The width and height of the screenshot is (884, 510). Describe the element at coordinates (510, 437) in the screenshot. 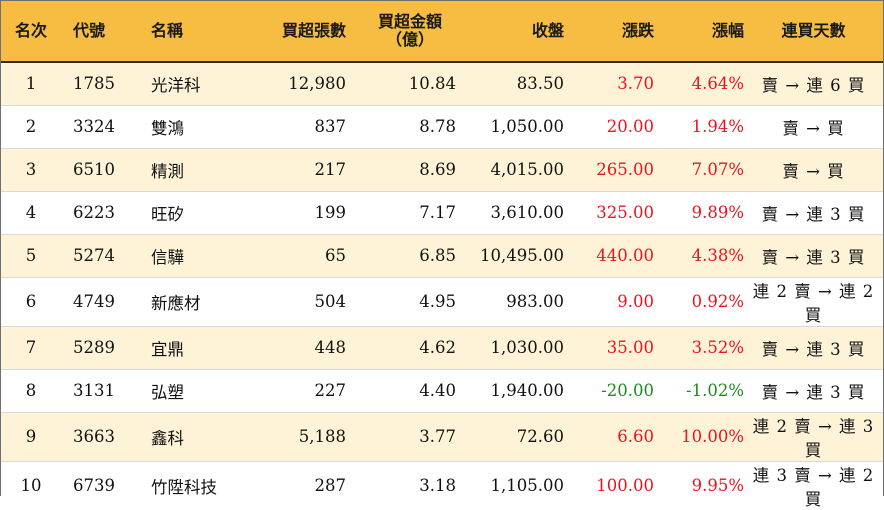

I see `cell-close: 72.60` at that location.